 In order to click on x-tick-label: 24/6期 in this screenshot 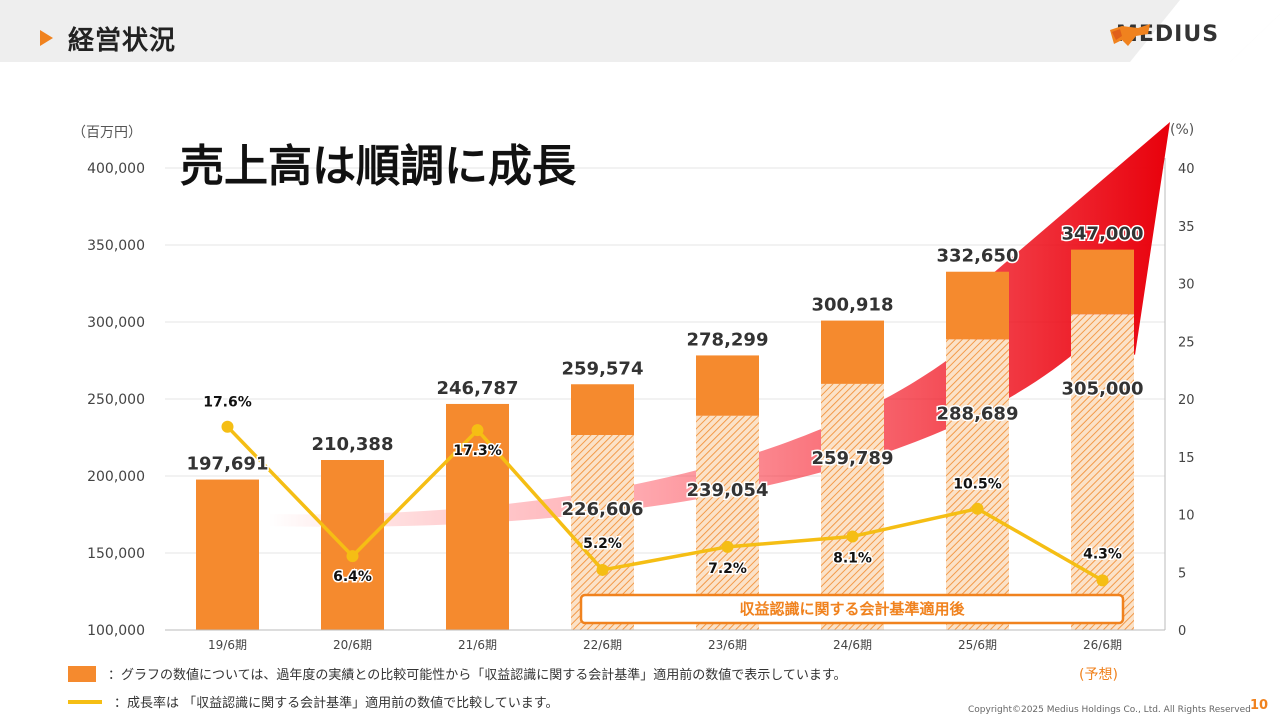, I will do `click(852, 645)`.